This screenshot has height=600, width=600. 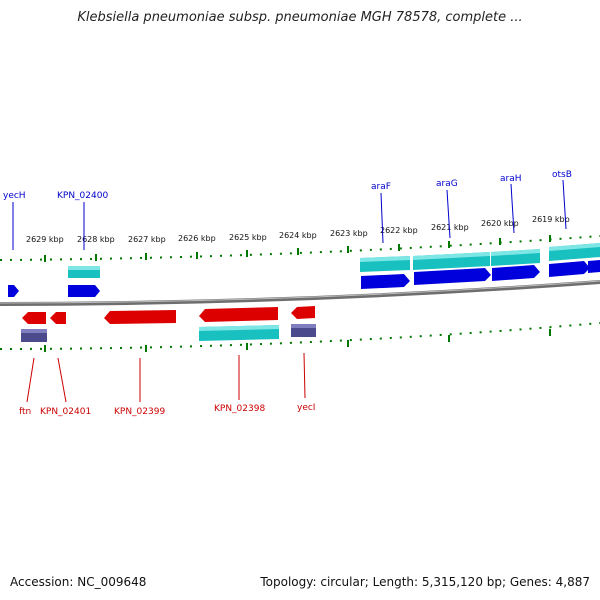 What do you see at coordinates (167, 410) in the screenshot?
I see `bottom-gene-labels: ftn KPN_02401 KPN_02399 KPN_02398 yecI` at bounding box center [167, 410].